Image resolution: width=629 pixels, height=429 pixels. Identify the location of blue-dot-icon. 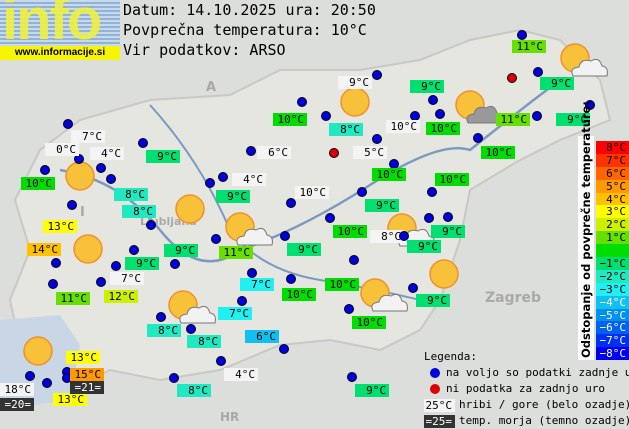
(435, 373).